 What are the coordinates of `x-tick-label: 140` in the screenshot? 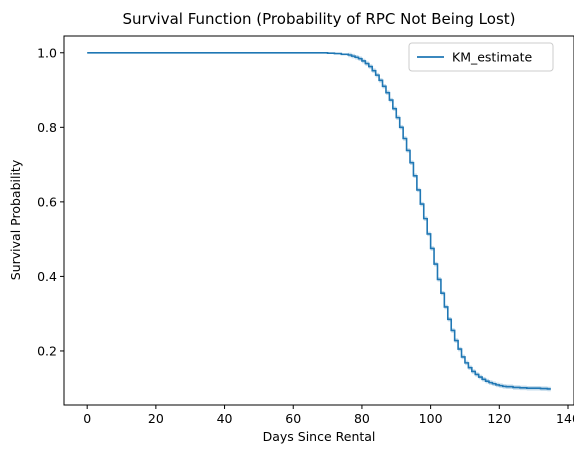 It's located at (565, 418).